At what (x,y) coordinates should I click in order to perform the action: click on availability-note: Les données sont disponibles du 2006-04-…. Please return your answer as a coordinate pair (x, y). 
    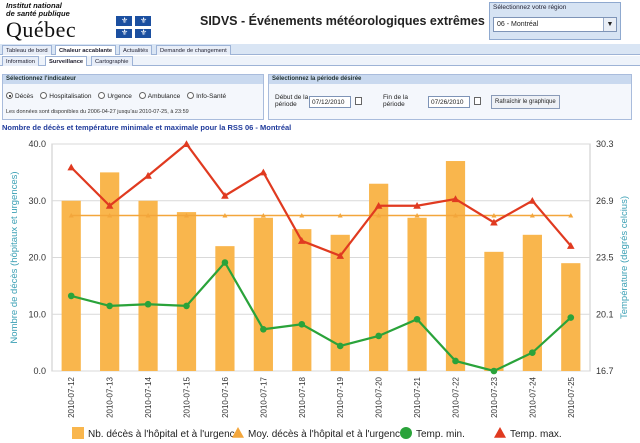
    Looking at the image, I should click on (97, 112).